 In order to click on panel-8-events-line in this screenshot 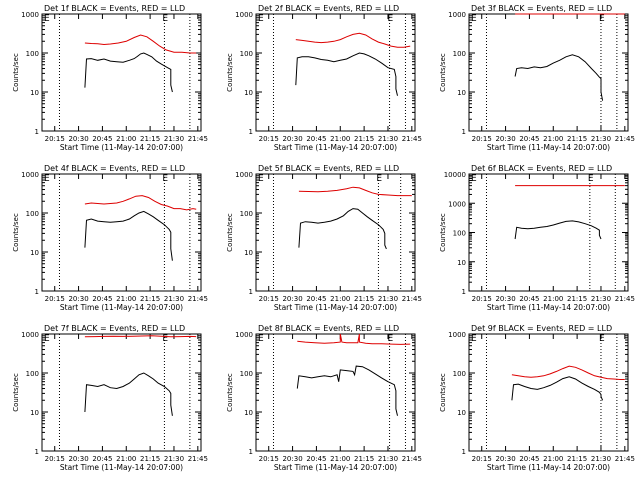, I will do `click(347, 390)`.